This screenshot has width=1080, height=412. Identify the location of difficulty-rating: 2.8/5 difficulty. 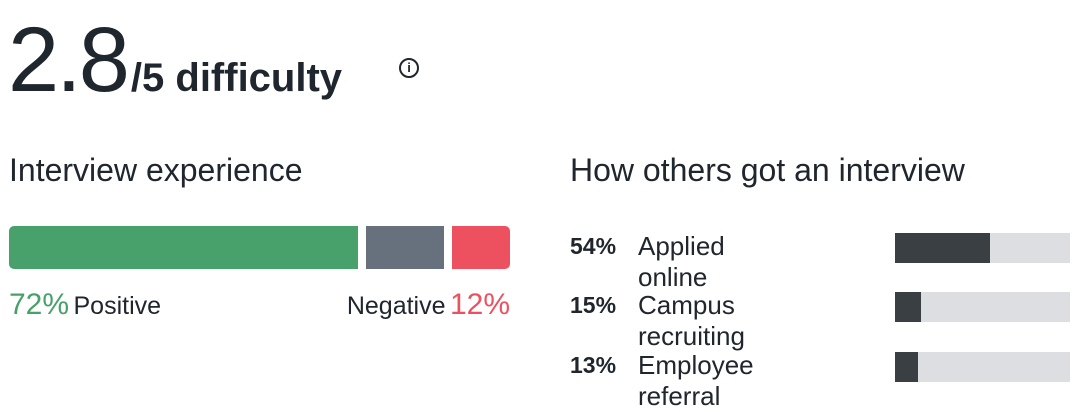
(175, 60).